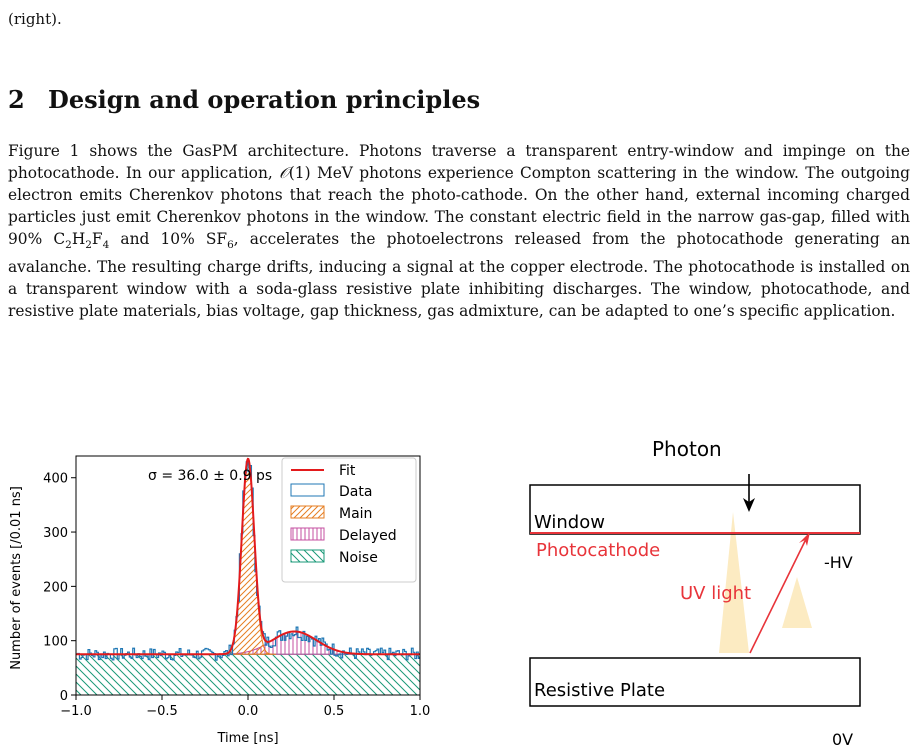 Image resolution: width=920 pixels, height=754 pixels. Describe the element at coordinates (35, 19) in the screenshot. I see `paragraph-fragment: (right).` at that location.